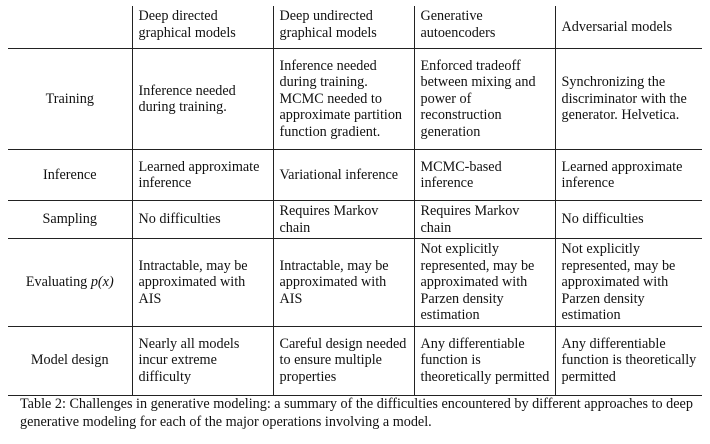 The image size is (710, 444). I want to click on column-header-undirected: Deep undirected graphical models, so click(343, 27).